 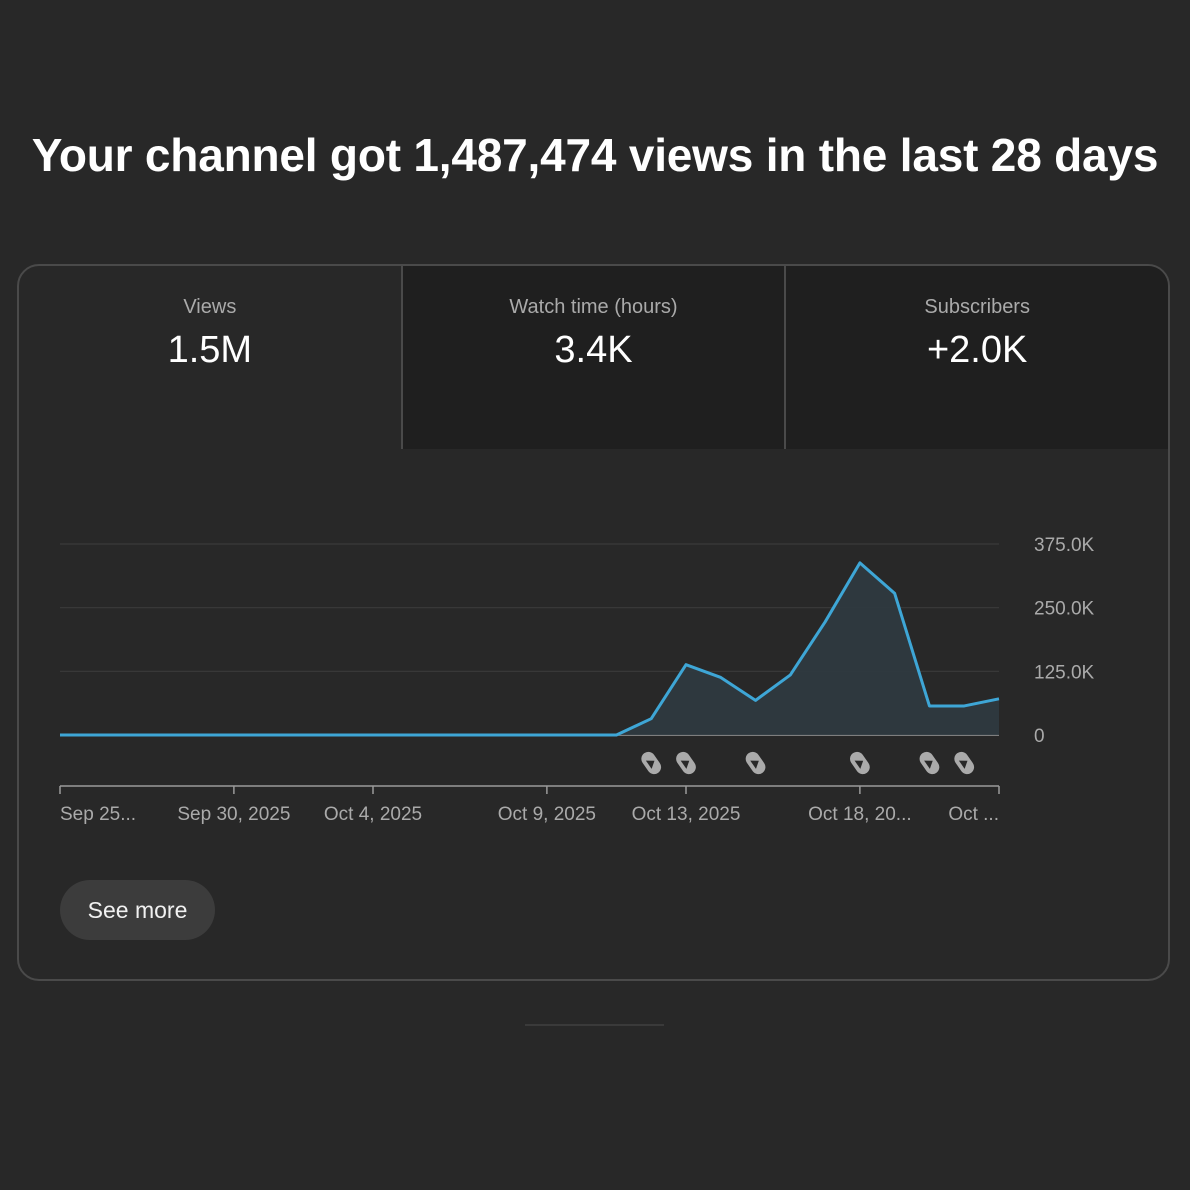 What do you see at coordinates (1039, 736) in the screenshot?
I see `y-tick-label: 0` at bounding box center [1039, 736].